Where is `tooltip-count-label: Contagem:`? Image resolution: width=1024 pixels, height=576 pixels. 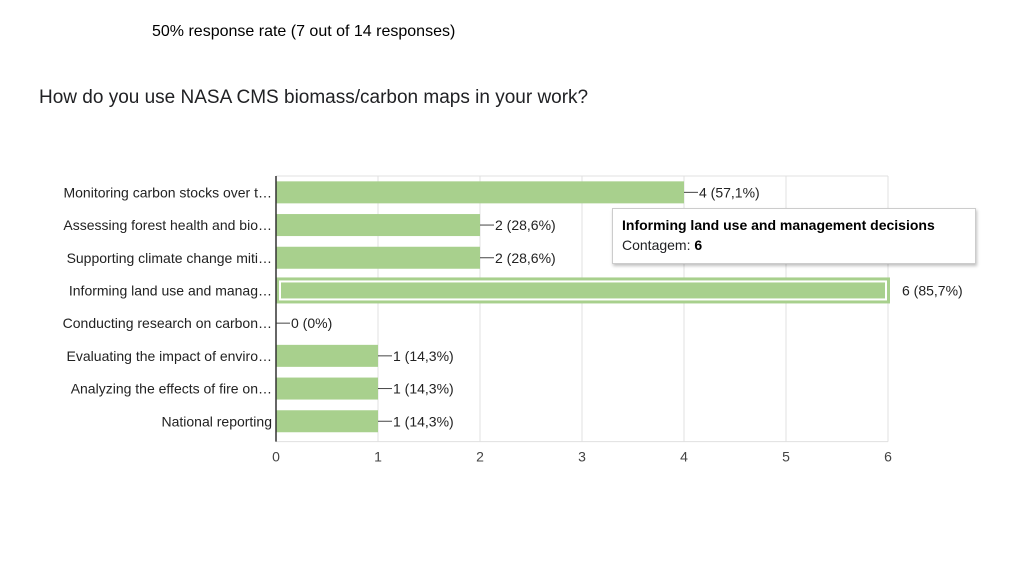 tooltip-count-label: Contagem: is located at coordinates (656, 245).